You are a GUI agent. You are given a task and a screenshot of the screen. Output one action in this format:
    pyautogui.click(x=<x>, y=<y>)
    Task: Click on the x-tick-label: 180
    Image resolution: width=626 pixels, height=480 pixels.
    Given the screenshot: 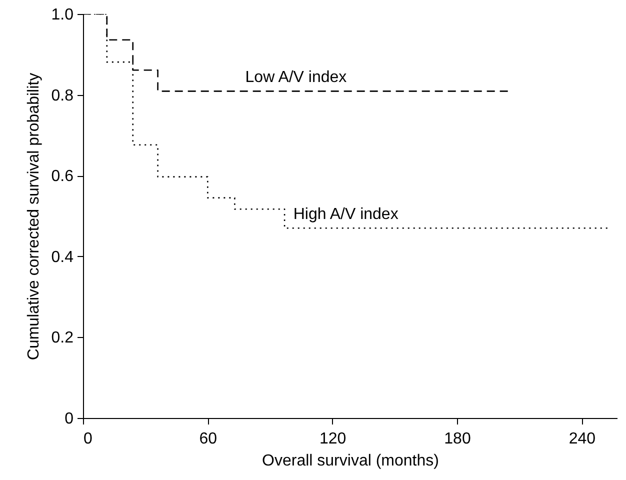 What is the action you would take?
    pyautogui.click(x=457, y=439)
    